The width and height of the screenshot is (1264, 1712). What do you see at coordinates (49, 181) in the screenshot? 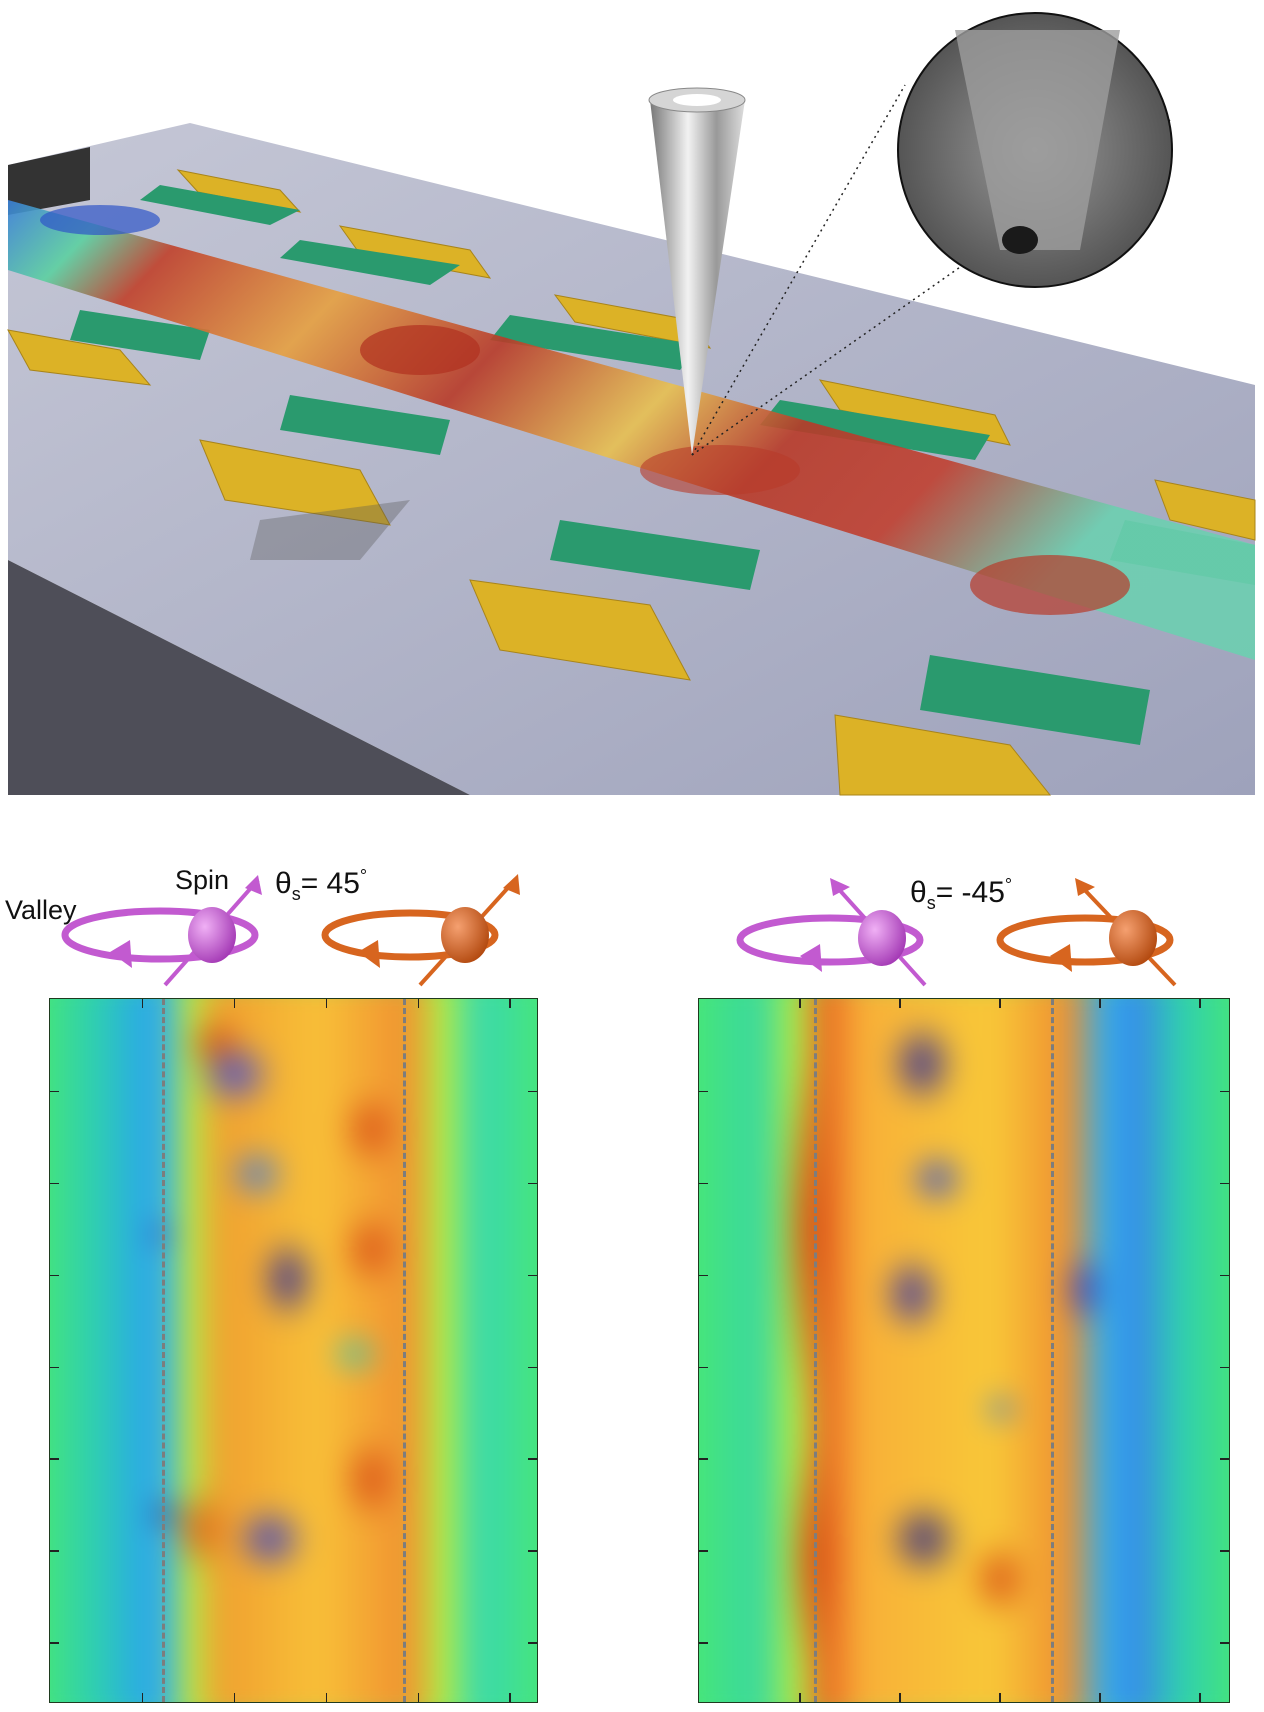
I see `corner-block` at bounding box center [49, 181].